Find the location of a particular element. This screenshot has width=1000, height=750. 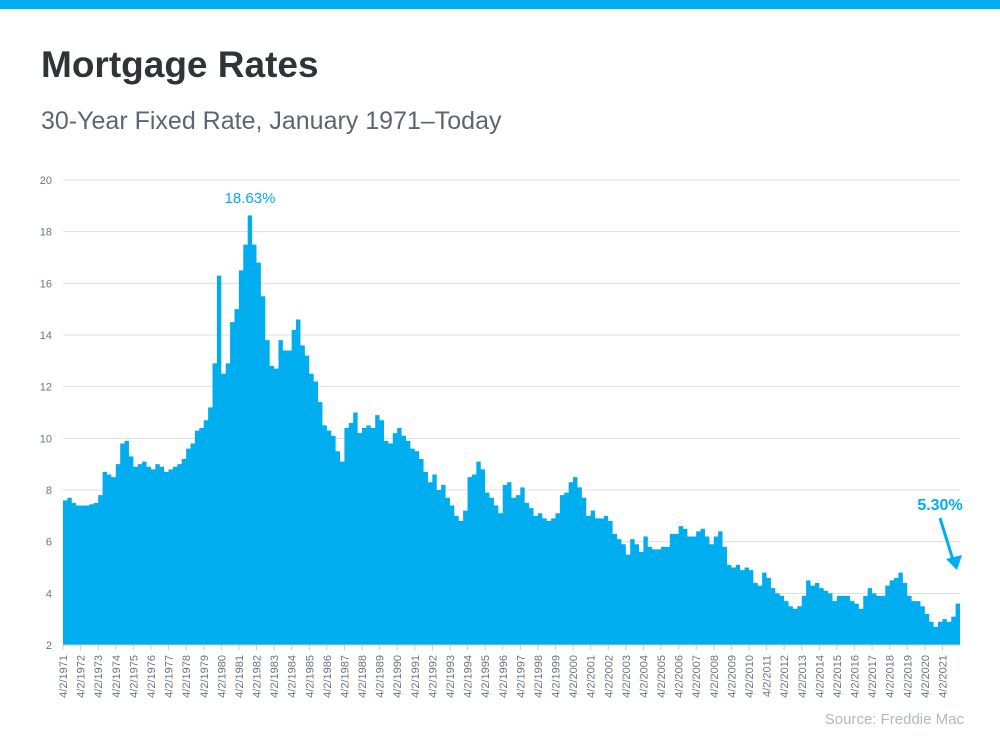

x-tick-label: 4/2/2014 is located at coordinates (820, 676).